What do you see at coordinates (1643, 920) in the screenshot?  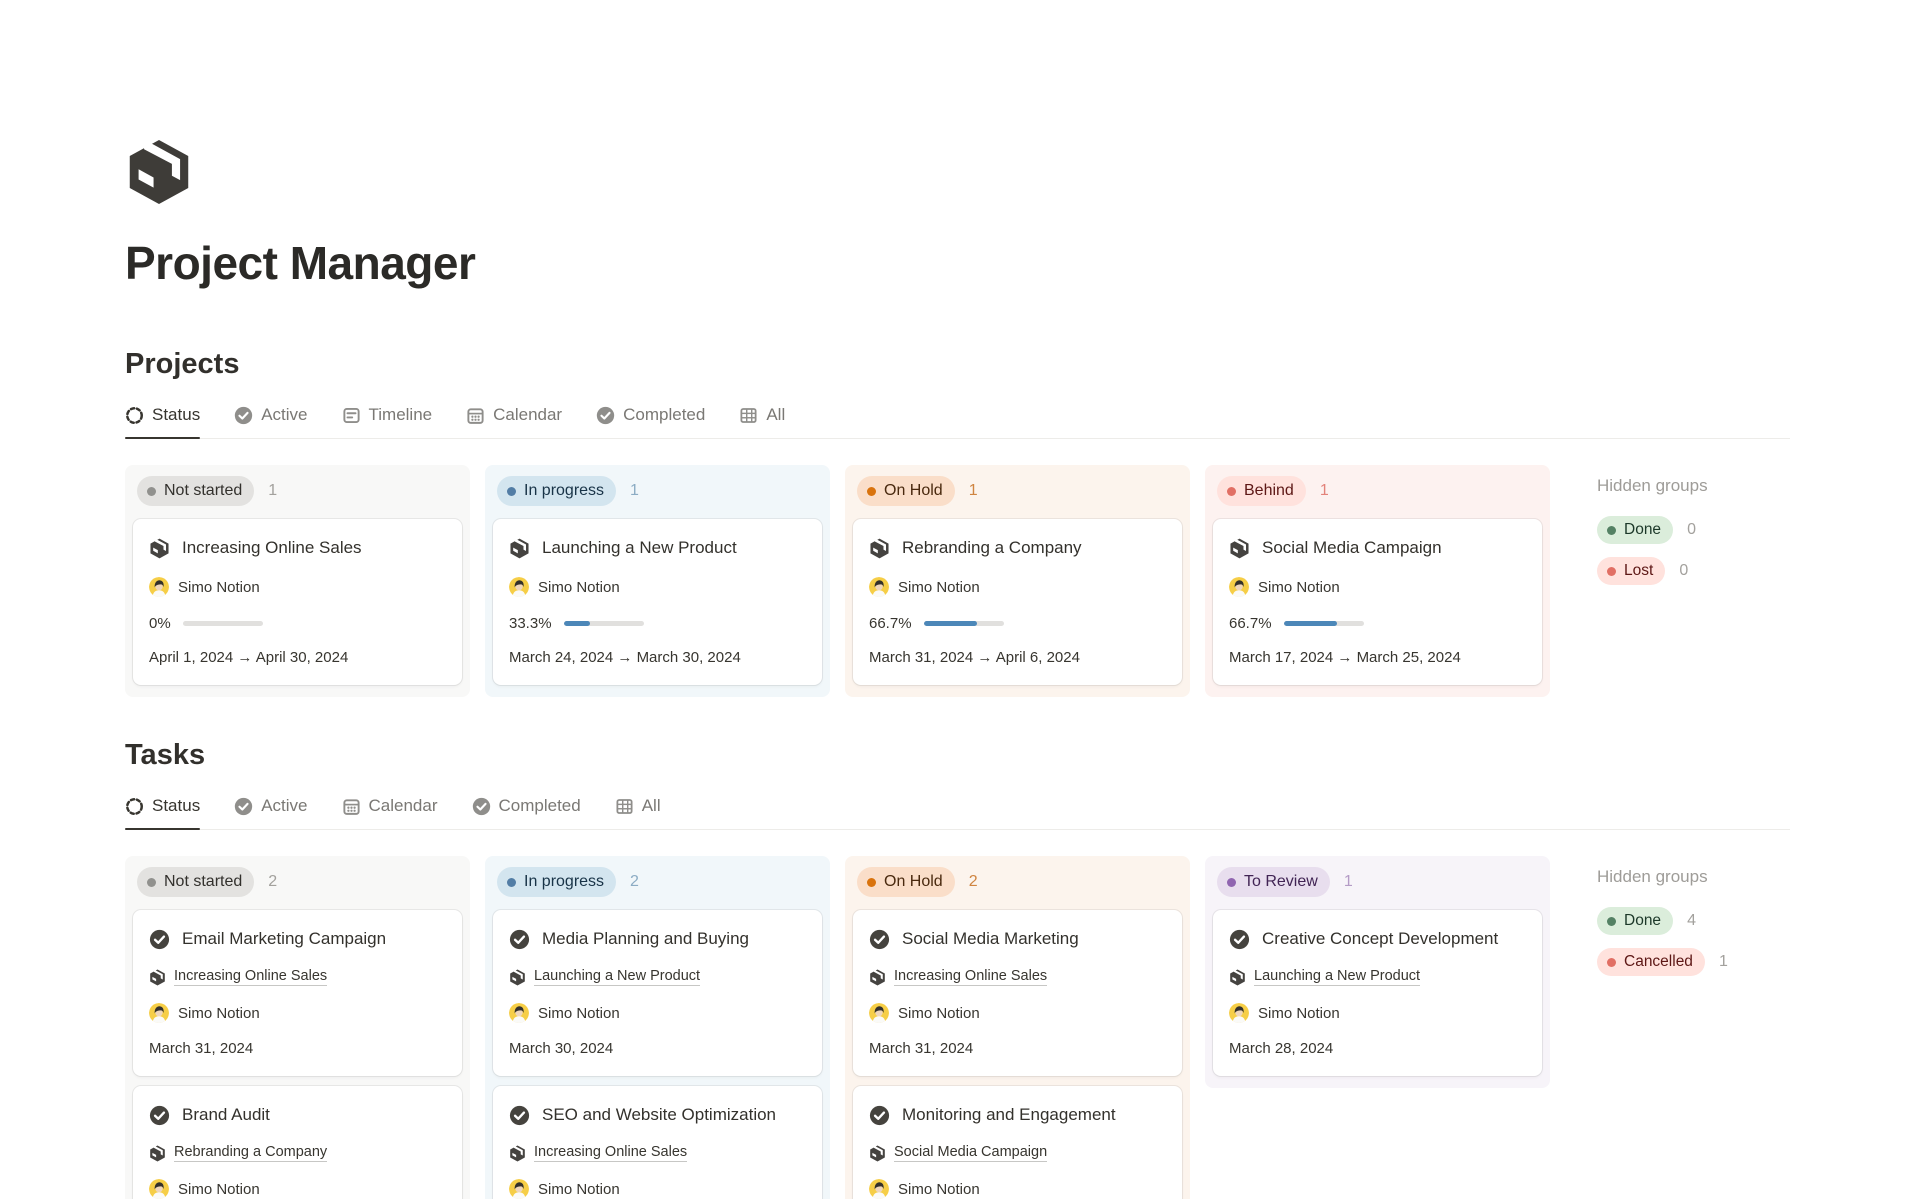 I see `status-pill-label: Done` at bounding box center [1643, 920].